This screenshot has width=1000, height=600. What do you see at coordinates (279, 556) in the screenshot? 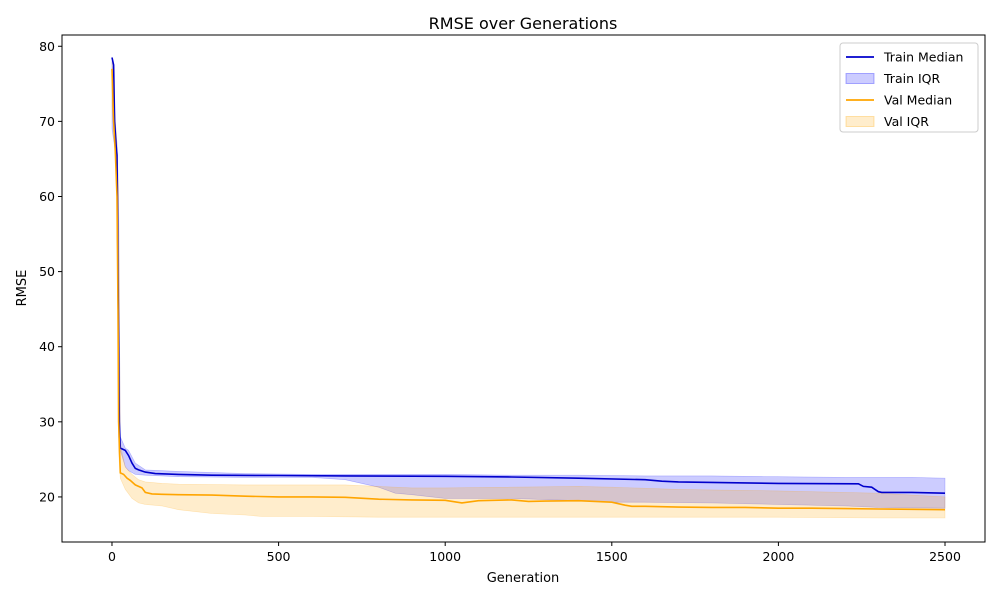
I see `x-tick-label: 500` at bounding box center [279, 556].